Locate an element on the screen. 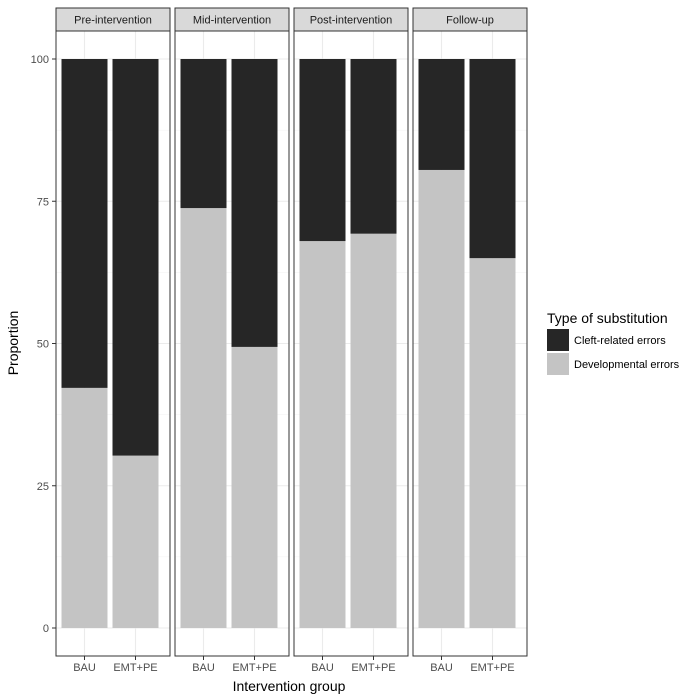 This screenshot has width=700, height=700. legend-label-developmental: Developmental errors is located at coordinates (627, 365).